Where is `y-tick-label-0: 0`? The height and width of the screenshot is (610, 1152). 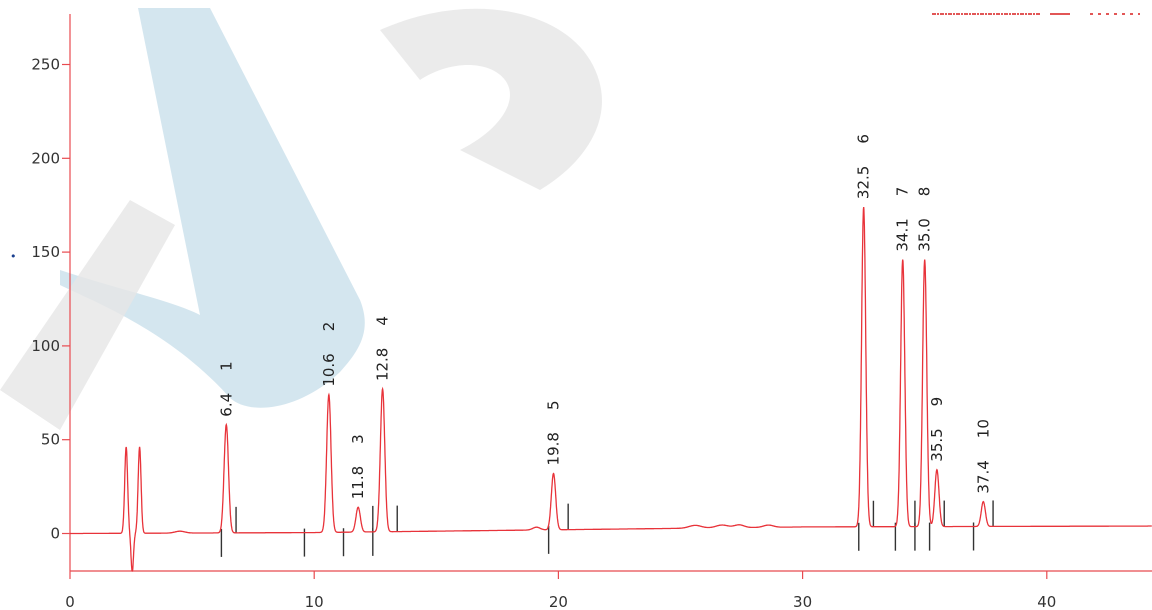
y-tick-label-0: 0 is located at coordinates (55, 534).